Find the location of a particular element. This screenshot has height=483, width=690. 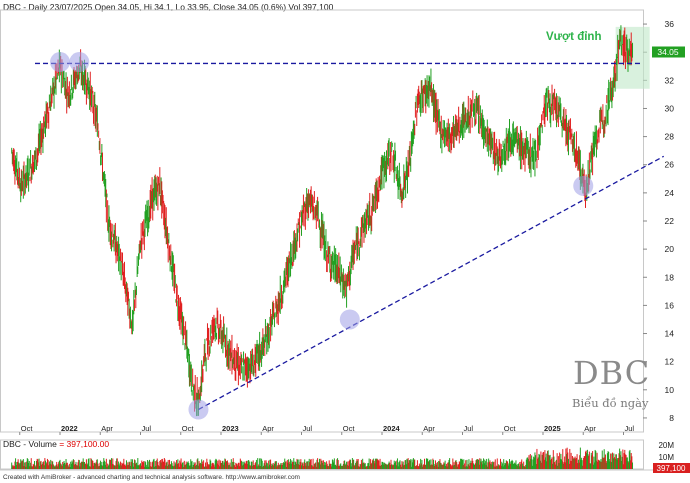

y-tick-label: 22 is located at coordinates (670, 221).